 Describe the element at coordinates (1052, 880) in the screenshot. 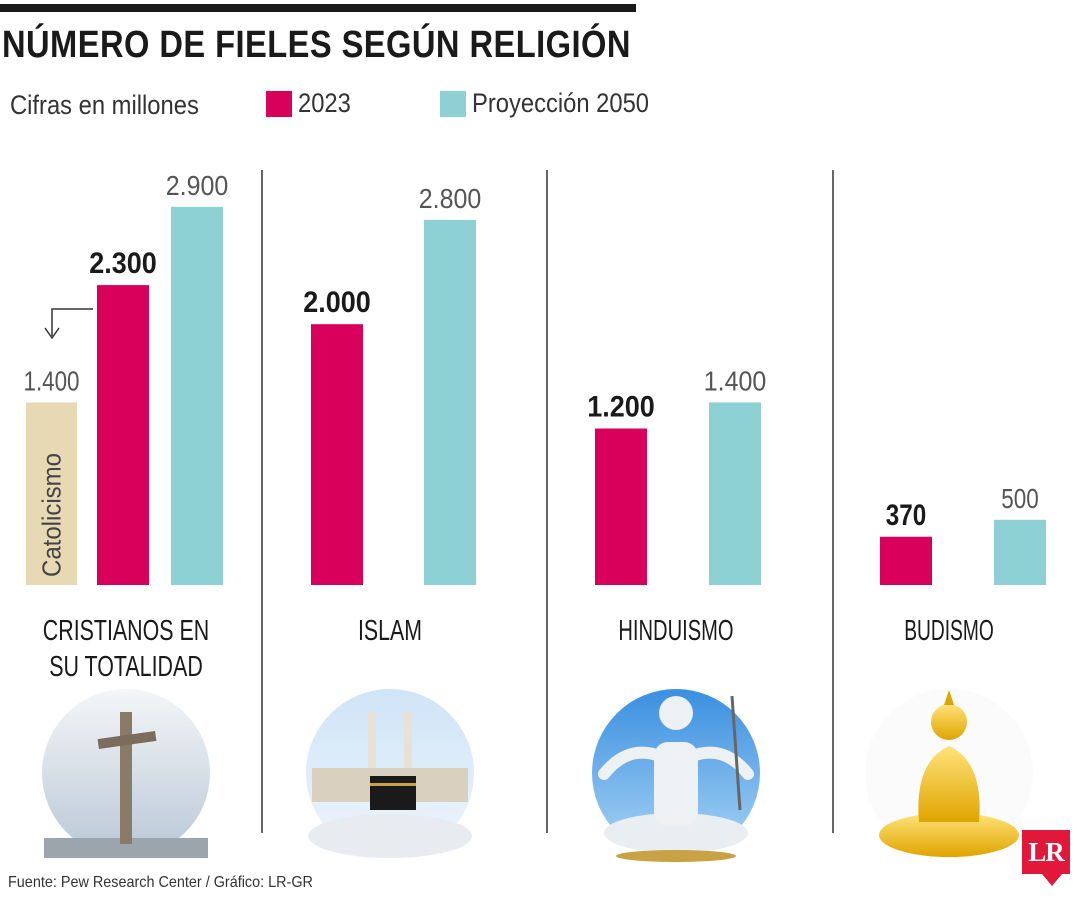

I see `lr-logo-tail` at that location.